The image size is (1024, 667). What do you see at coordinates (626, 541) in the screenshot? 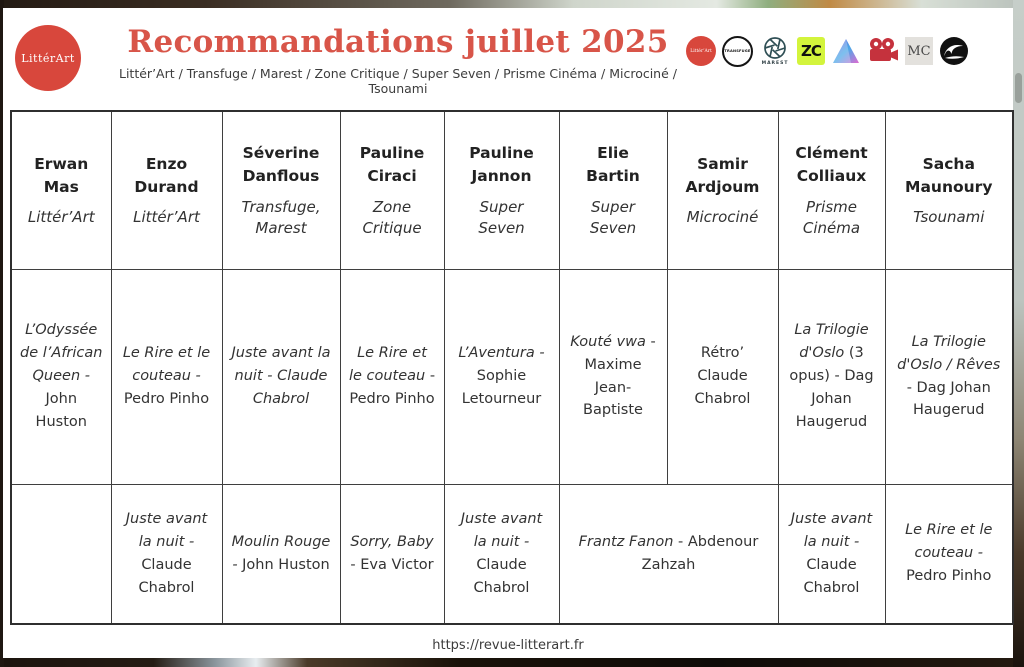
I see `film-title-text: Frantz Fanon` at bounding box center [626, 541].